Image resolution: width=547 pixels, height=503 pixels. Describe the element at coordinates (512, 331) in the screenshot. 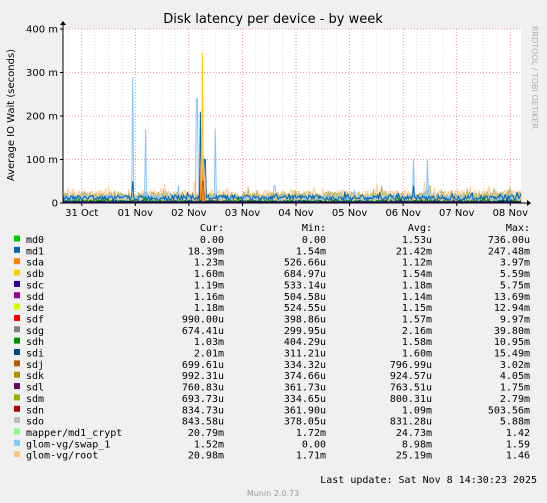

I see `legend-value: 39.80m` at that location.